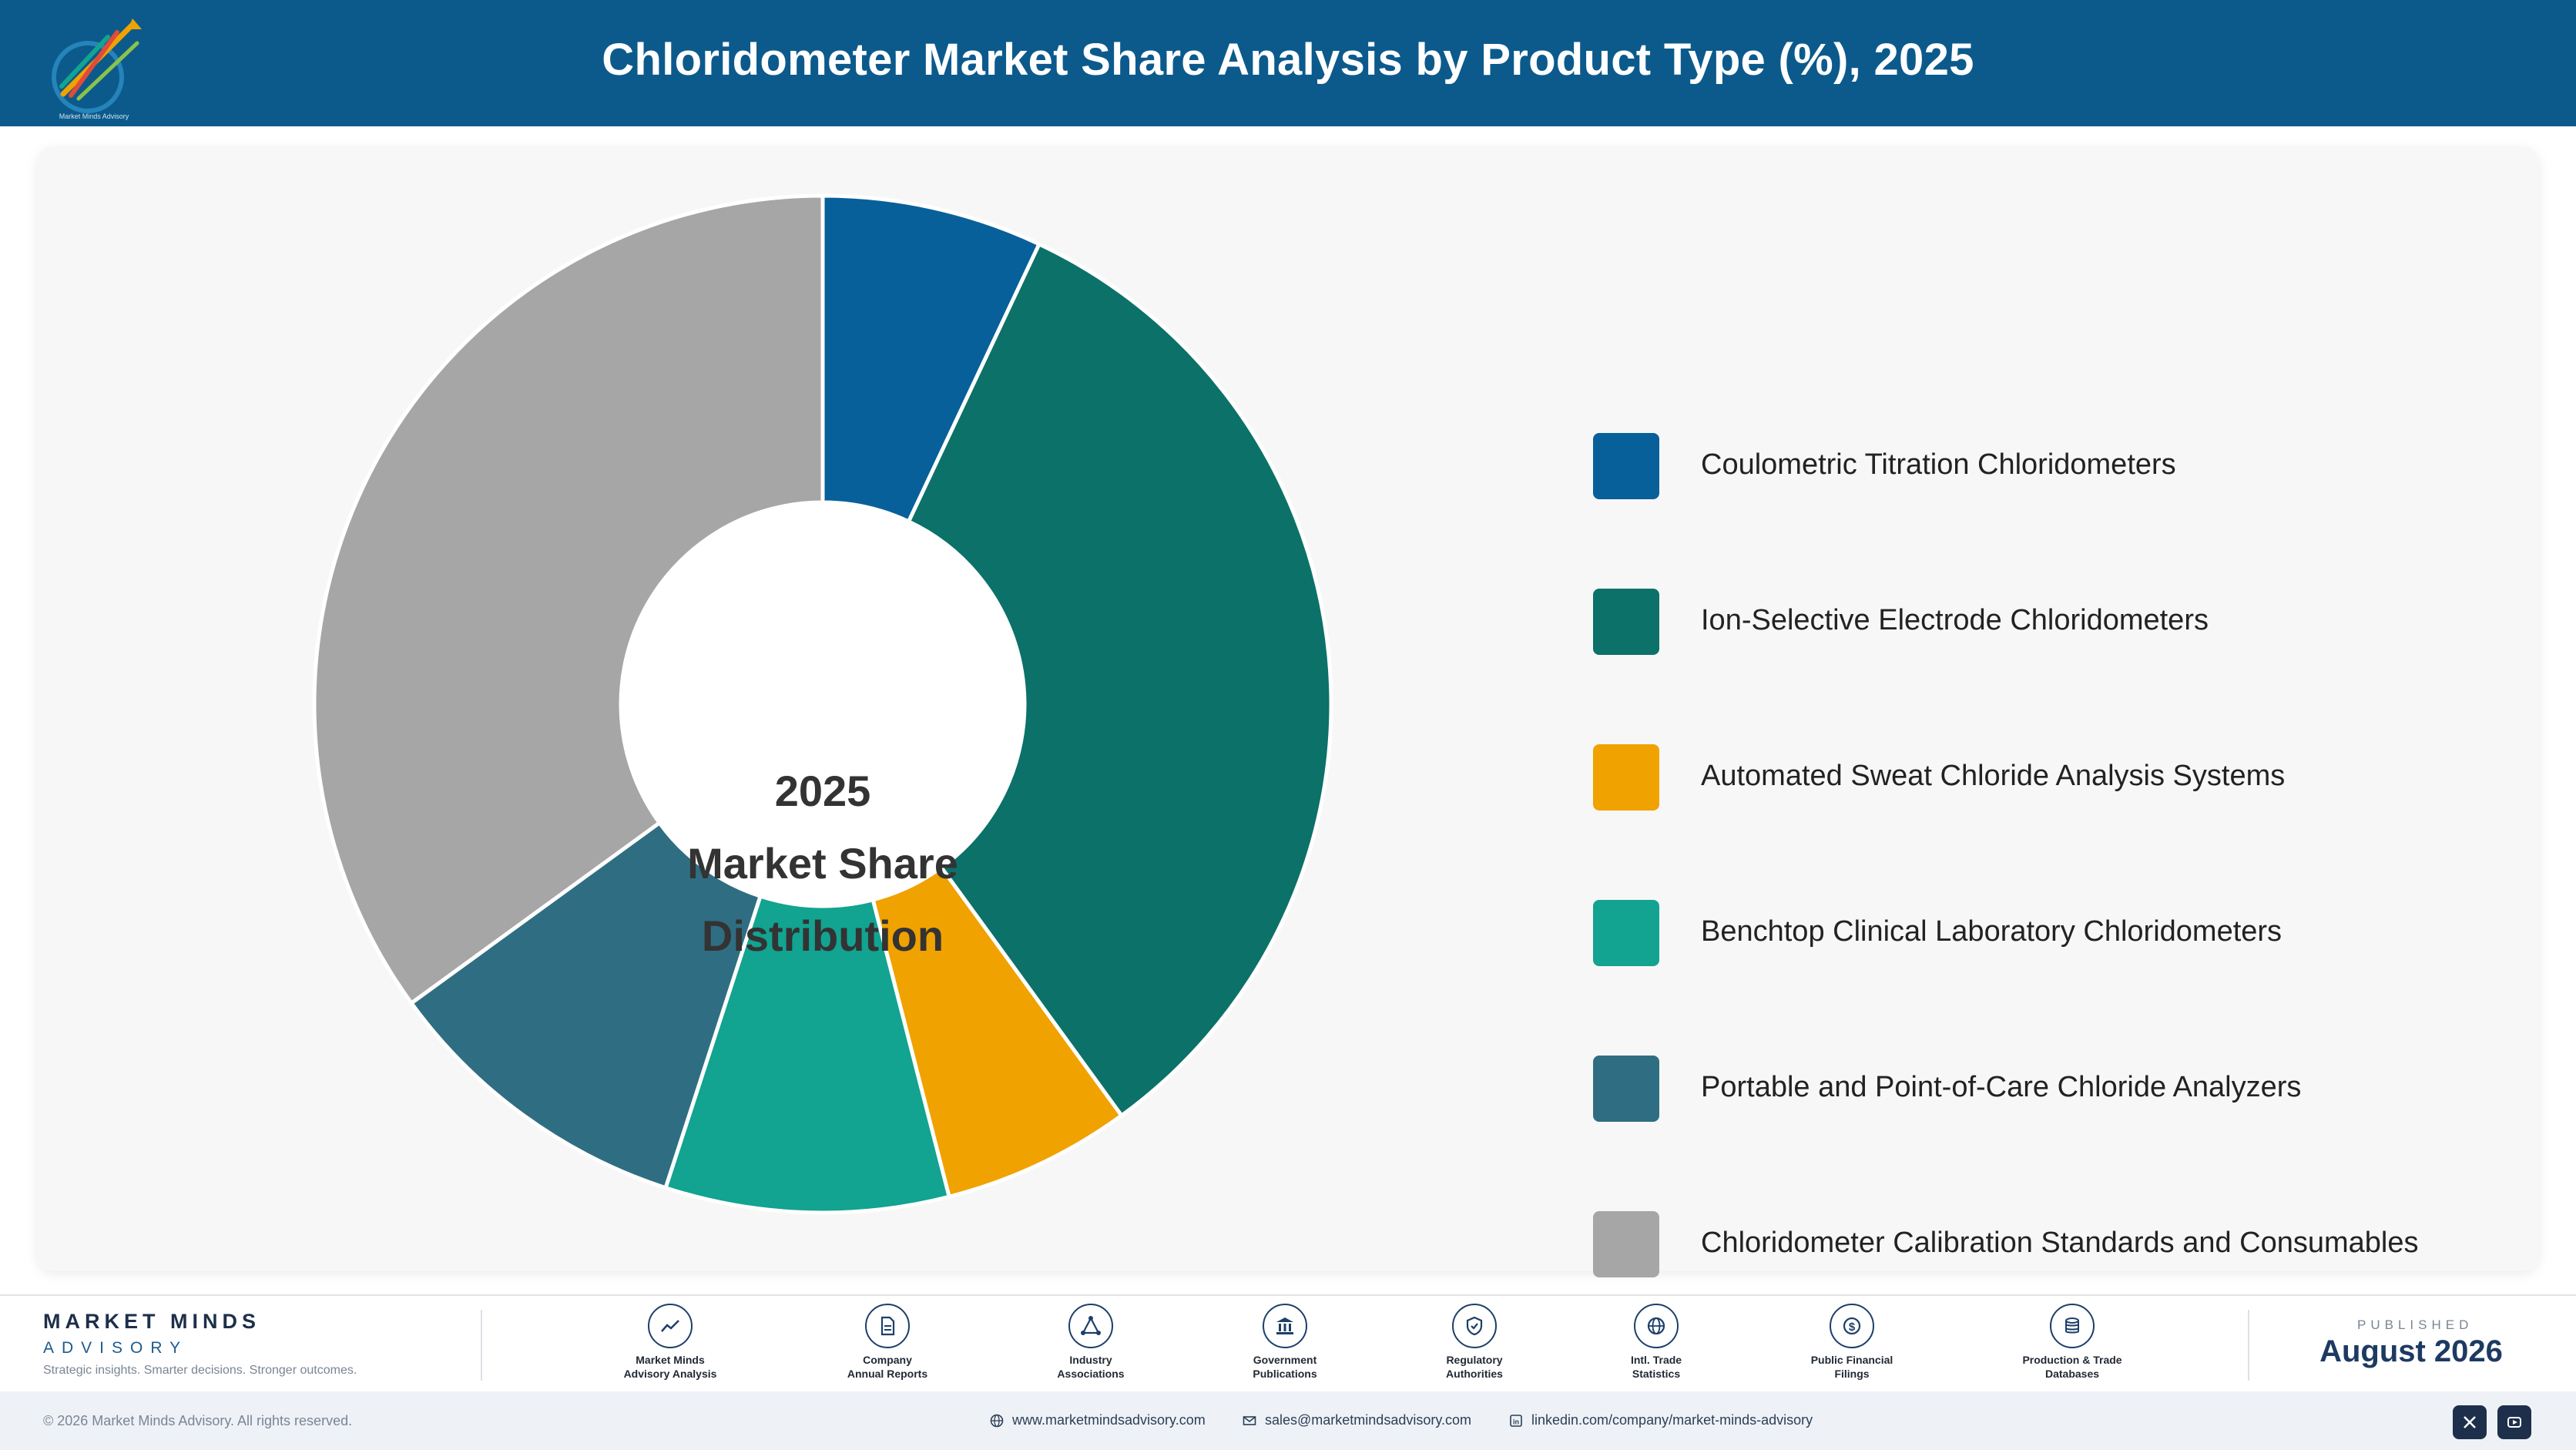 Image resolution: width=2576 pixels, height=1450 pixels. Describe the element at coordinates (2072, 1326) in the screenshot. I see `database-icon` at that location.